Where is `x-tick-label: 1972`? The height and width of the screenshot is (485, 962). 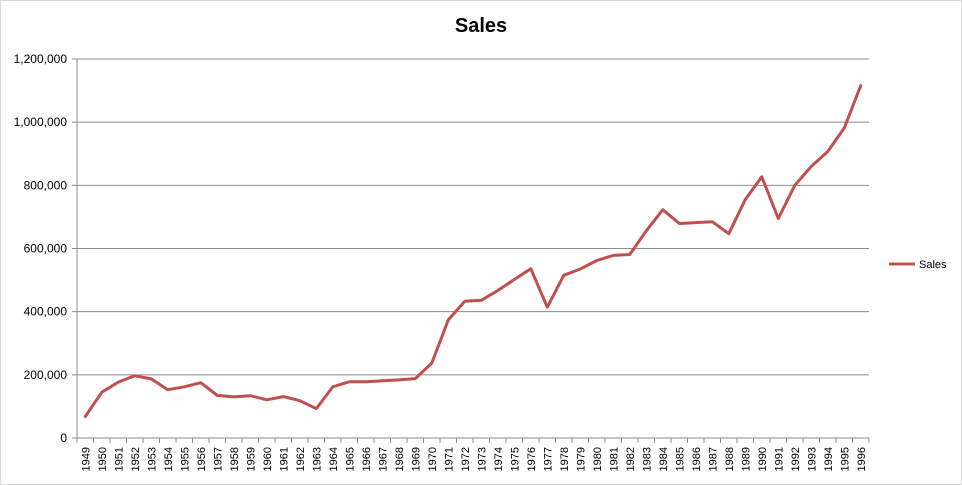 x-tick-label: 1972 is located at coordinates (466, 459).